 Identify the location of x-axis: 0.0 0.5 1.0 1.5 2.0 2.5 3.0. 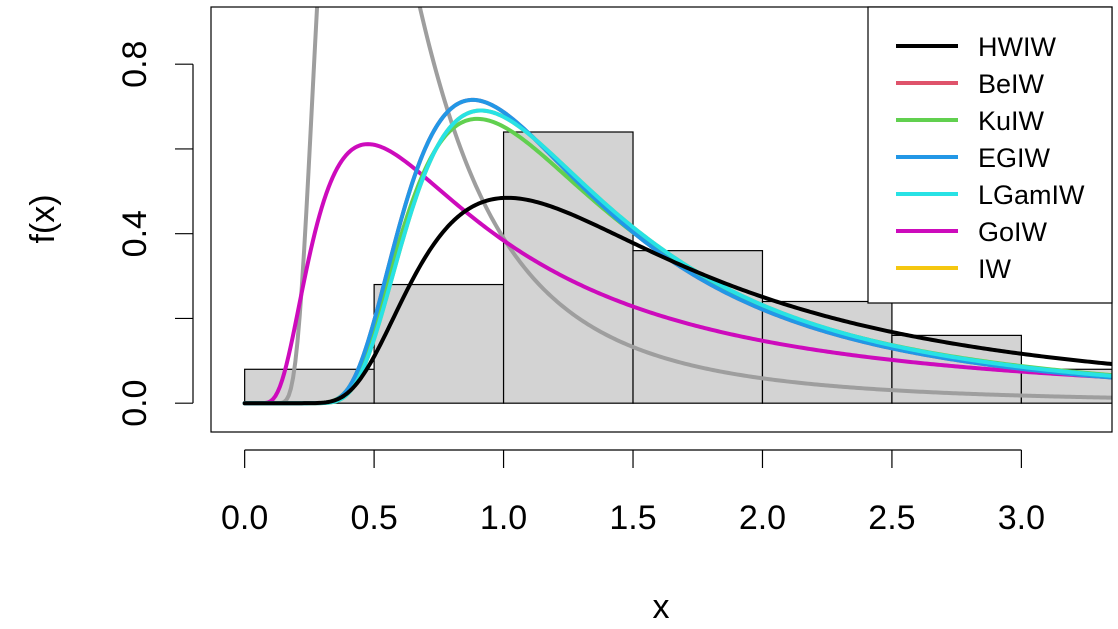
(633, 493).